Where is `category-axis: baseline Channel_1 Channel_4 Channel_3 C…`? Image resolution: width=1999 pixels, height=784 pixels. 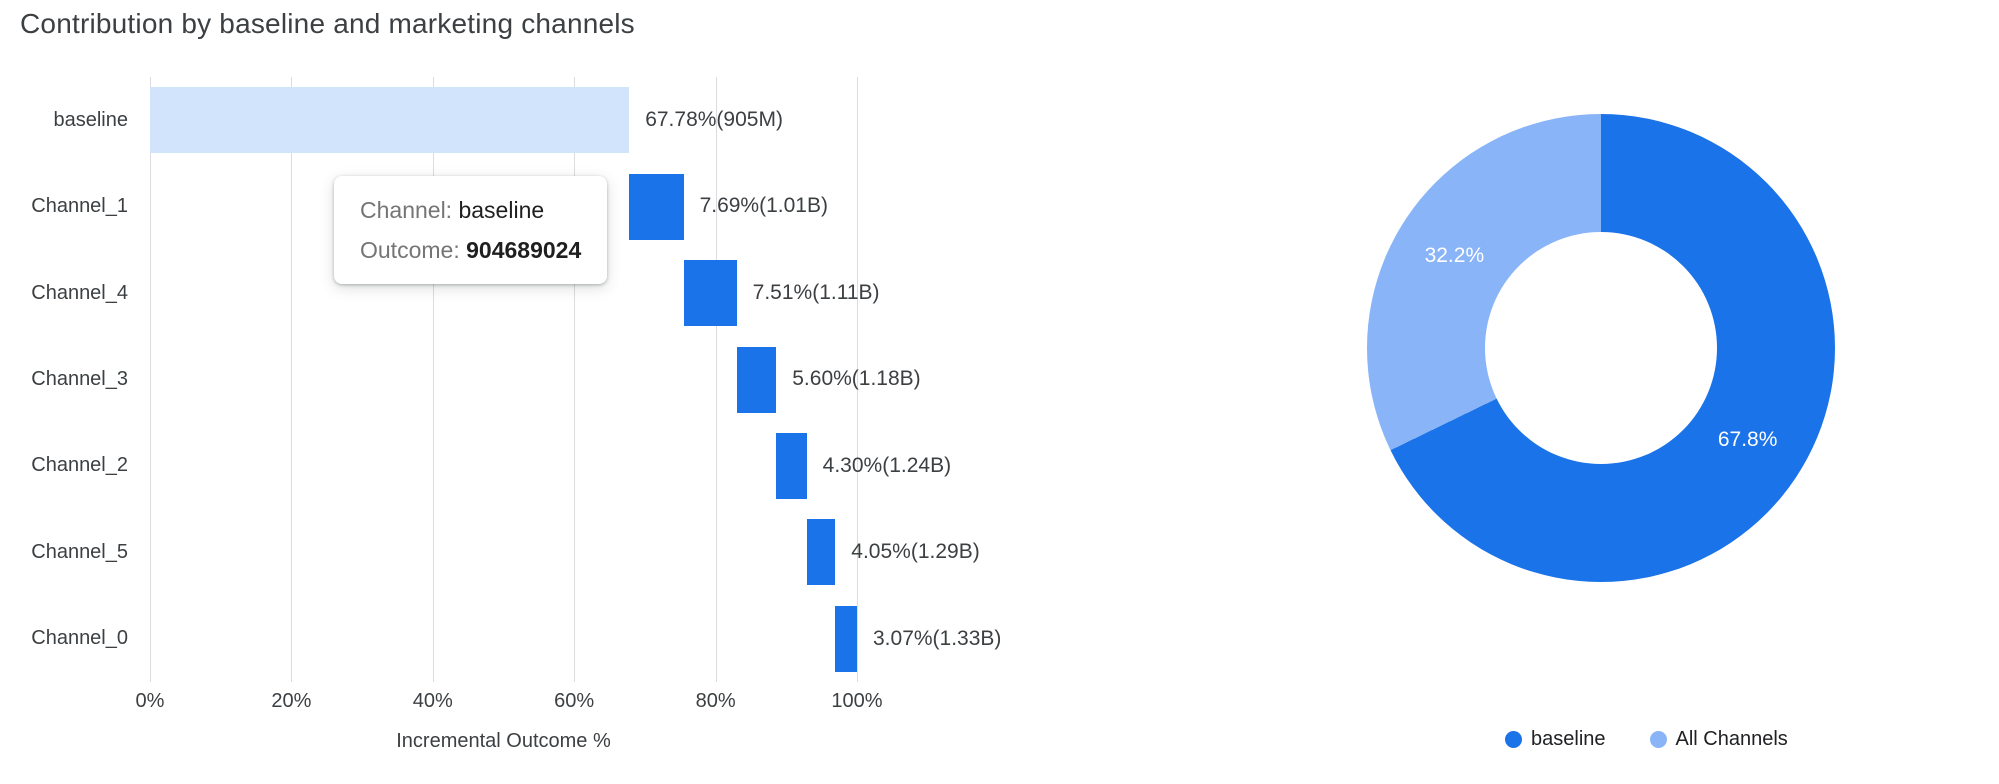 category-axis: baseline Channel_1 Channel_4 Channel_3 C… is located at coordinates (64, 379).